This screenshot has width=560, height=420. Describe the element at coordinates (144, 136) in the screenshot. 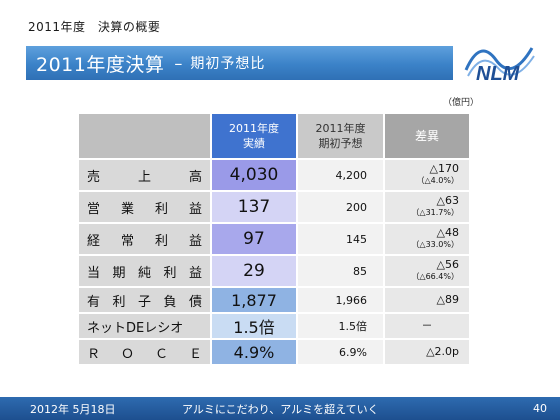

I see `header-blank` at that location.